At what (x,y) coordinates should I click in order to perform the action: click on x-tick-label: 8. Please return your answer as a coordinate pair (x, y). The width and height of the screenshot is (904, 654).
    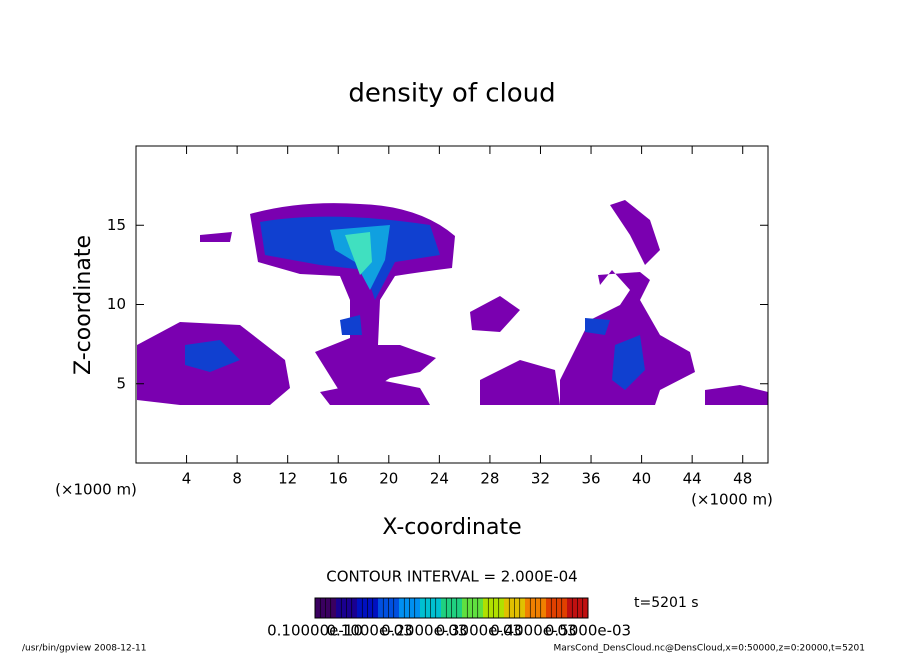
    Looking at the image, I should click on (237, 479).